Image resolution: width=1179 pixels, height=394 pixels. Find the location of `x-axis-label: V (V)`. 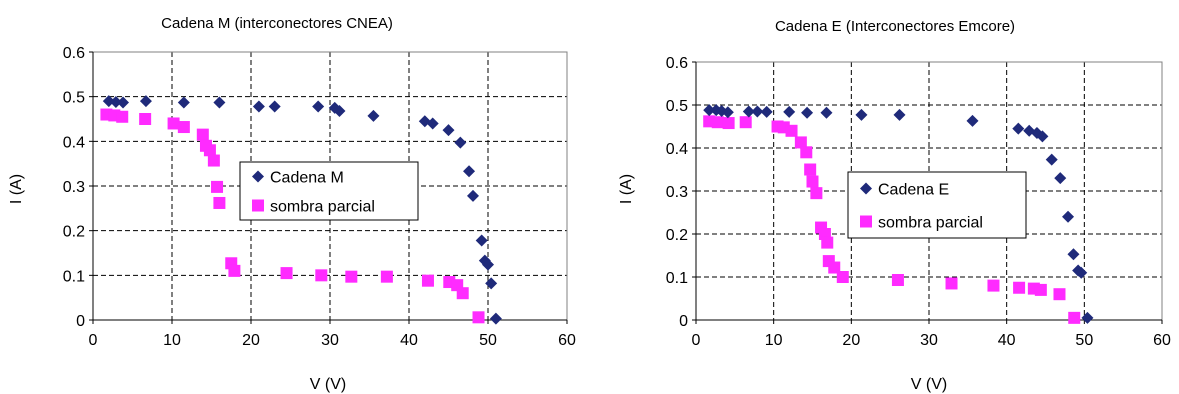

x-axis-label: V (V) is located at coordinates (328, 384).